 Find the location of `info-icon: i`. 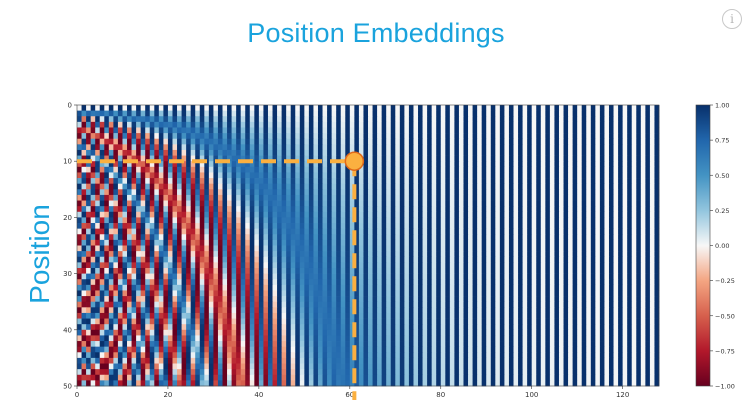

info-icon: i is located at coordinates (732, 19).